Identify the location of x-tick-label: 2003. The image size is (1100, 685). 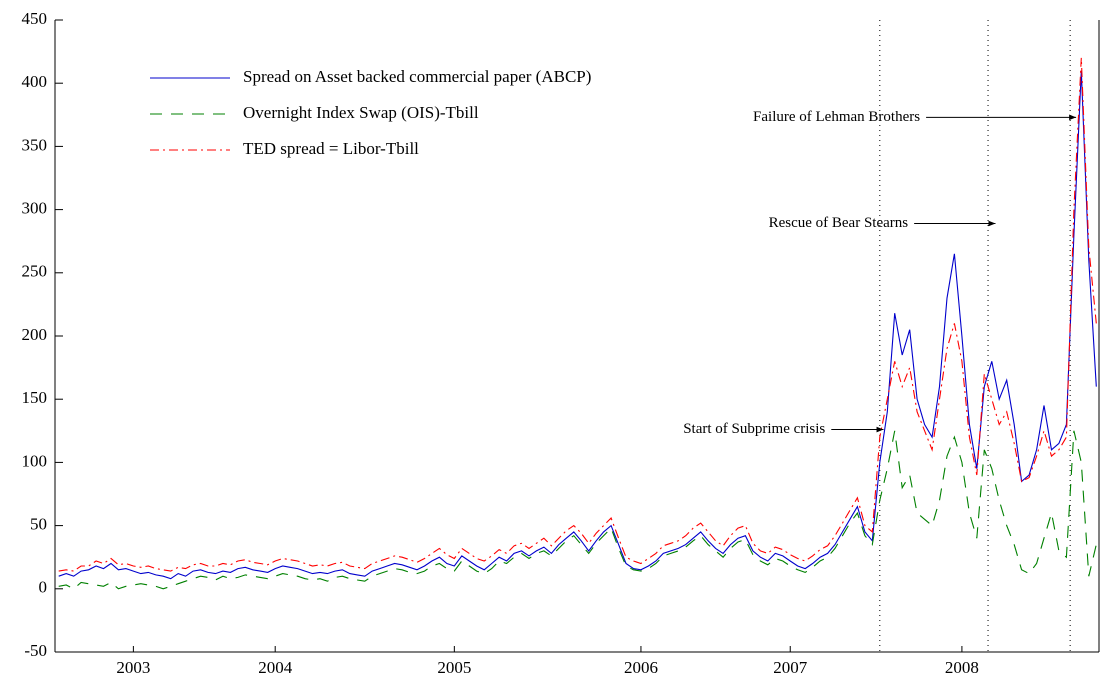
(133, 667).